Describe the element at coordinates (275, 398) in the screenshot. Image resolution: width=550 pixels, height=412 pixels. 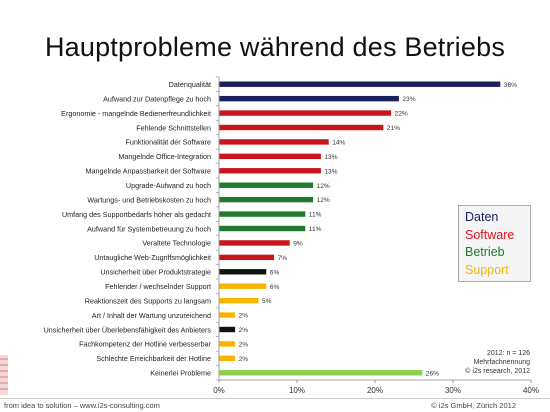
I see `footer-divider` at that location.